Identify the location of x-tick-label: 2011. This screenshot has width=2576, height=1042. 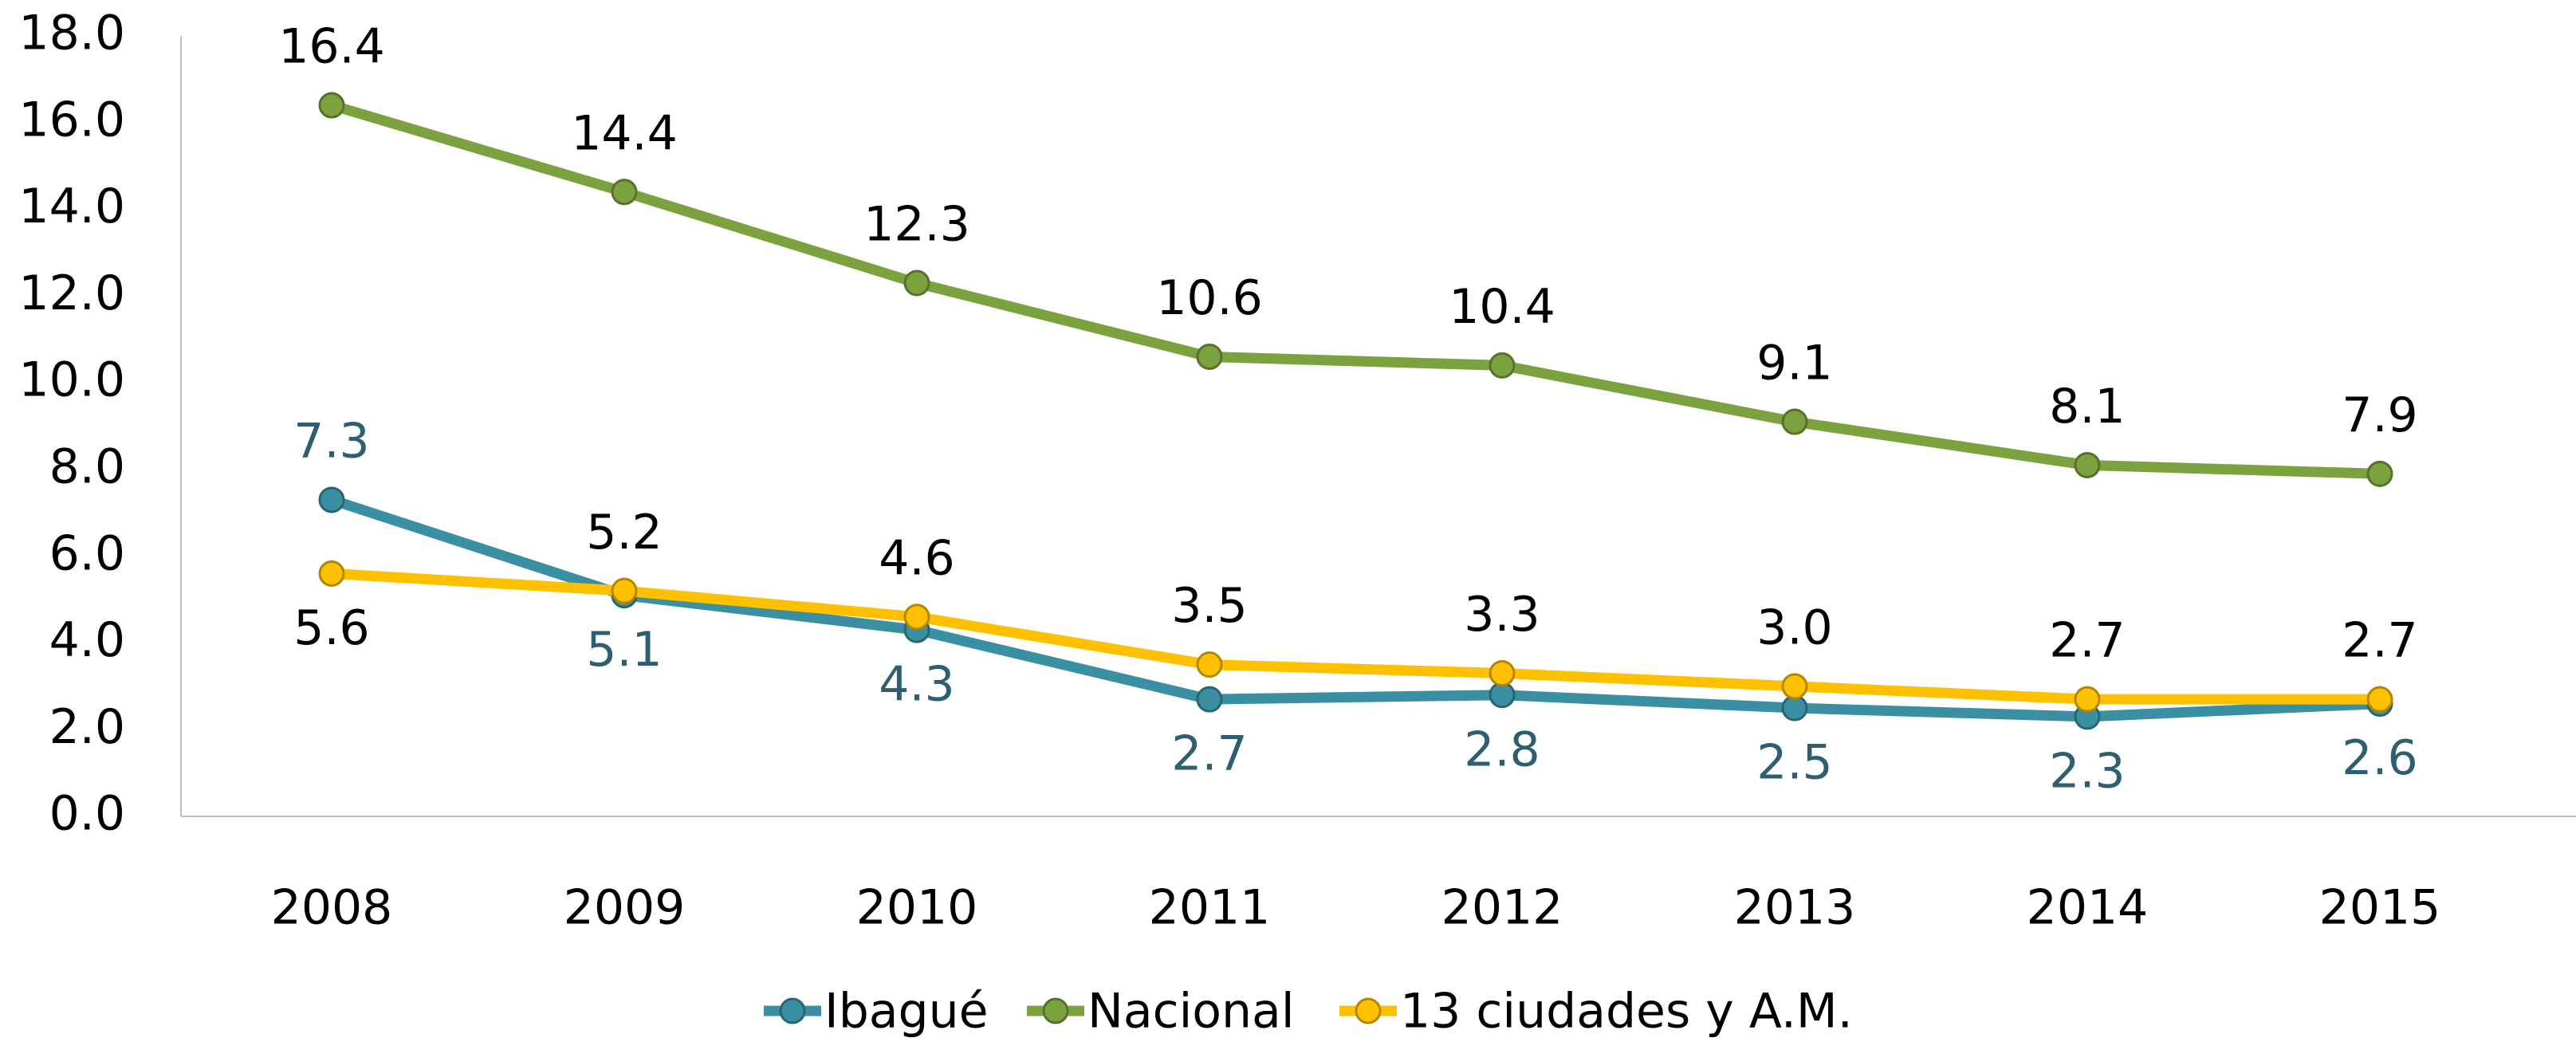
(1210, 908).